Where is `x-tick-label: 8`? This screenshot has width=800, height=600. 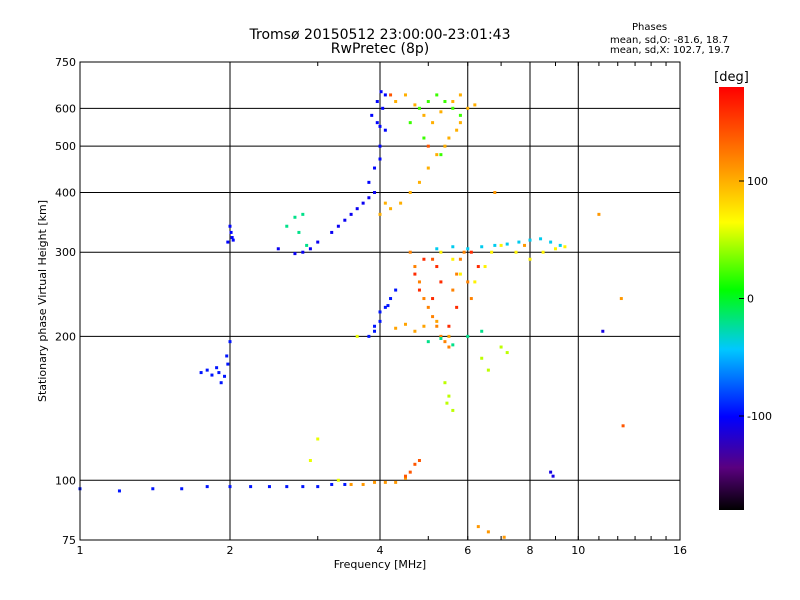 x-tick-label: 8 is located at coordinates (530, 550).